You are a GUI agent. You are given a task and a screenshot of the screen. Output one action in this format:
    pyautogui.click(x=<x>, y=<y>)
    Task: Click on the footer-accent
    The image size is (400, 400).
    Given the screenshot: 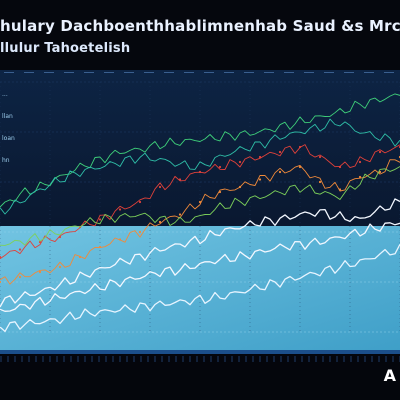 What is the action you would take?
    pyautogui.click(x=200, y=352)
    